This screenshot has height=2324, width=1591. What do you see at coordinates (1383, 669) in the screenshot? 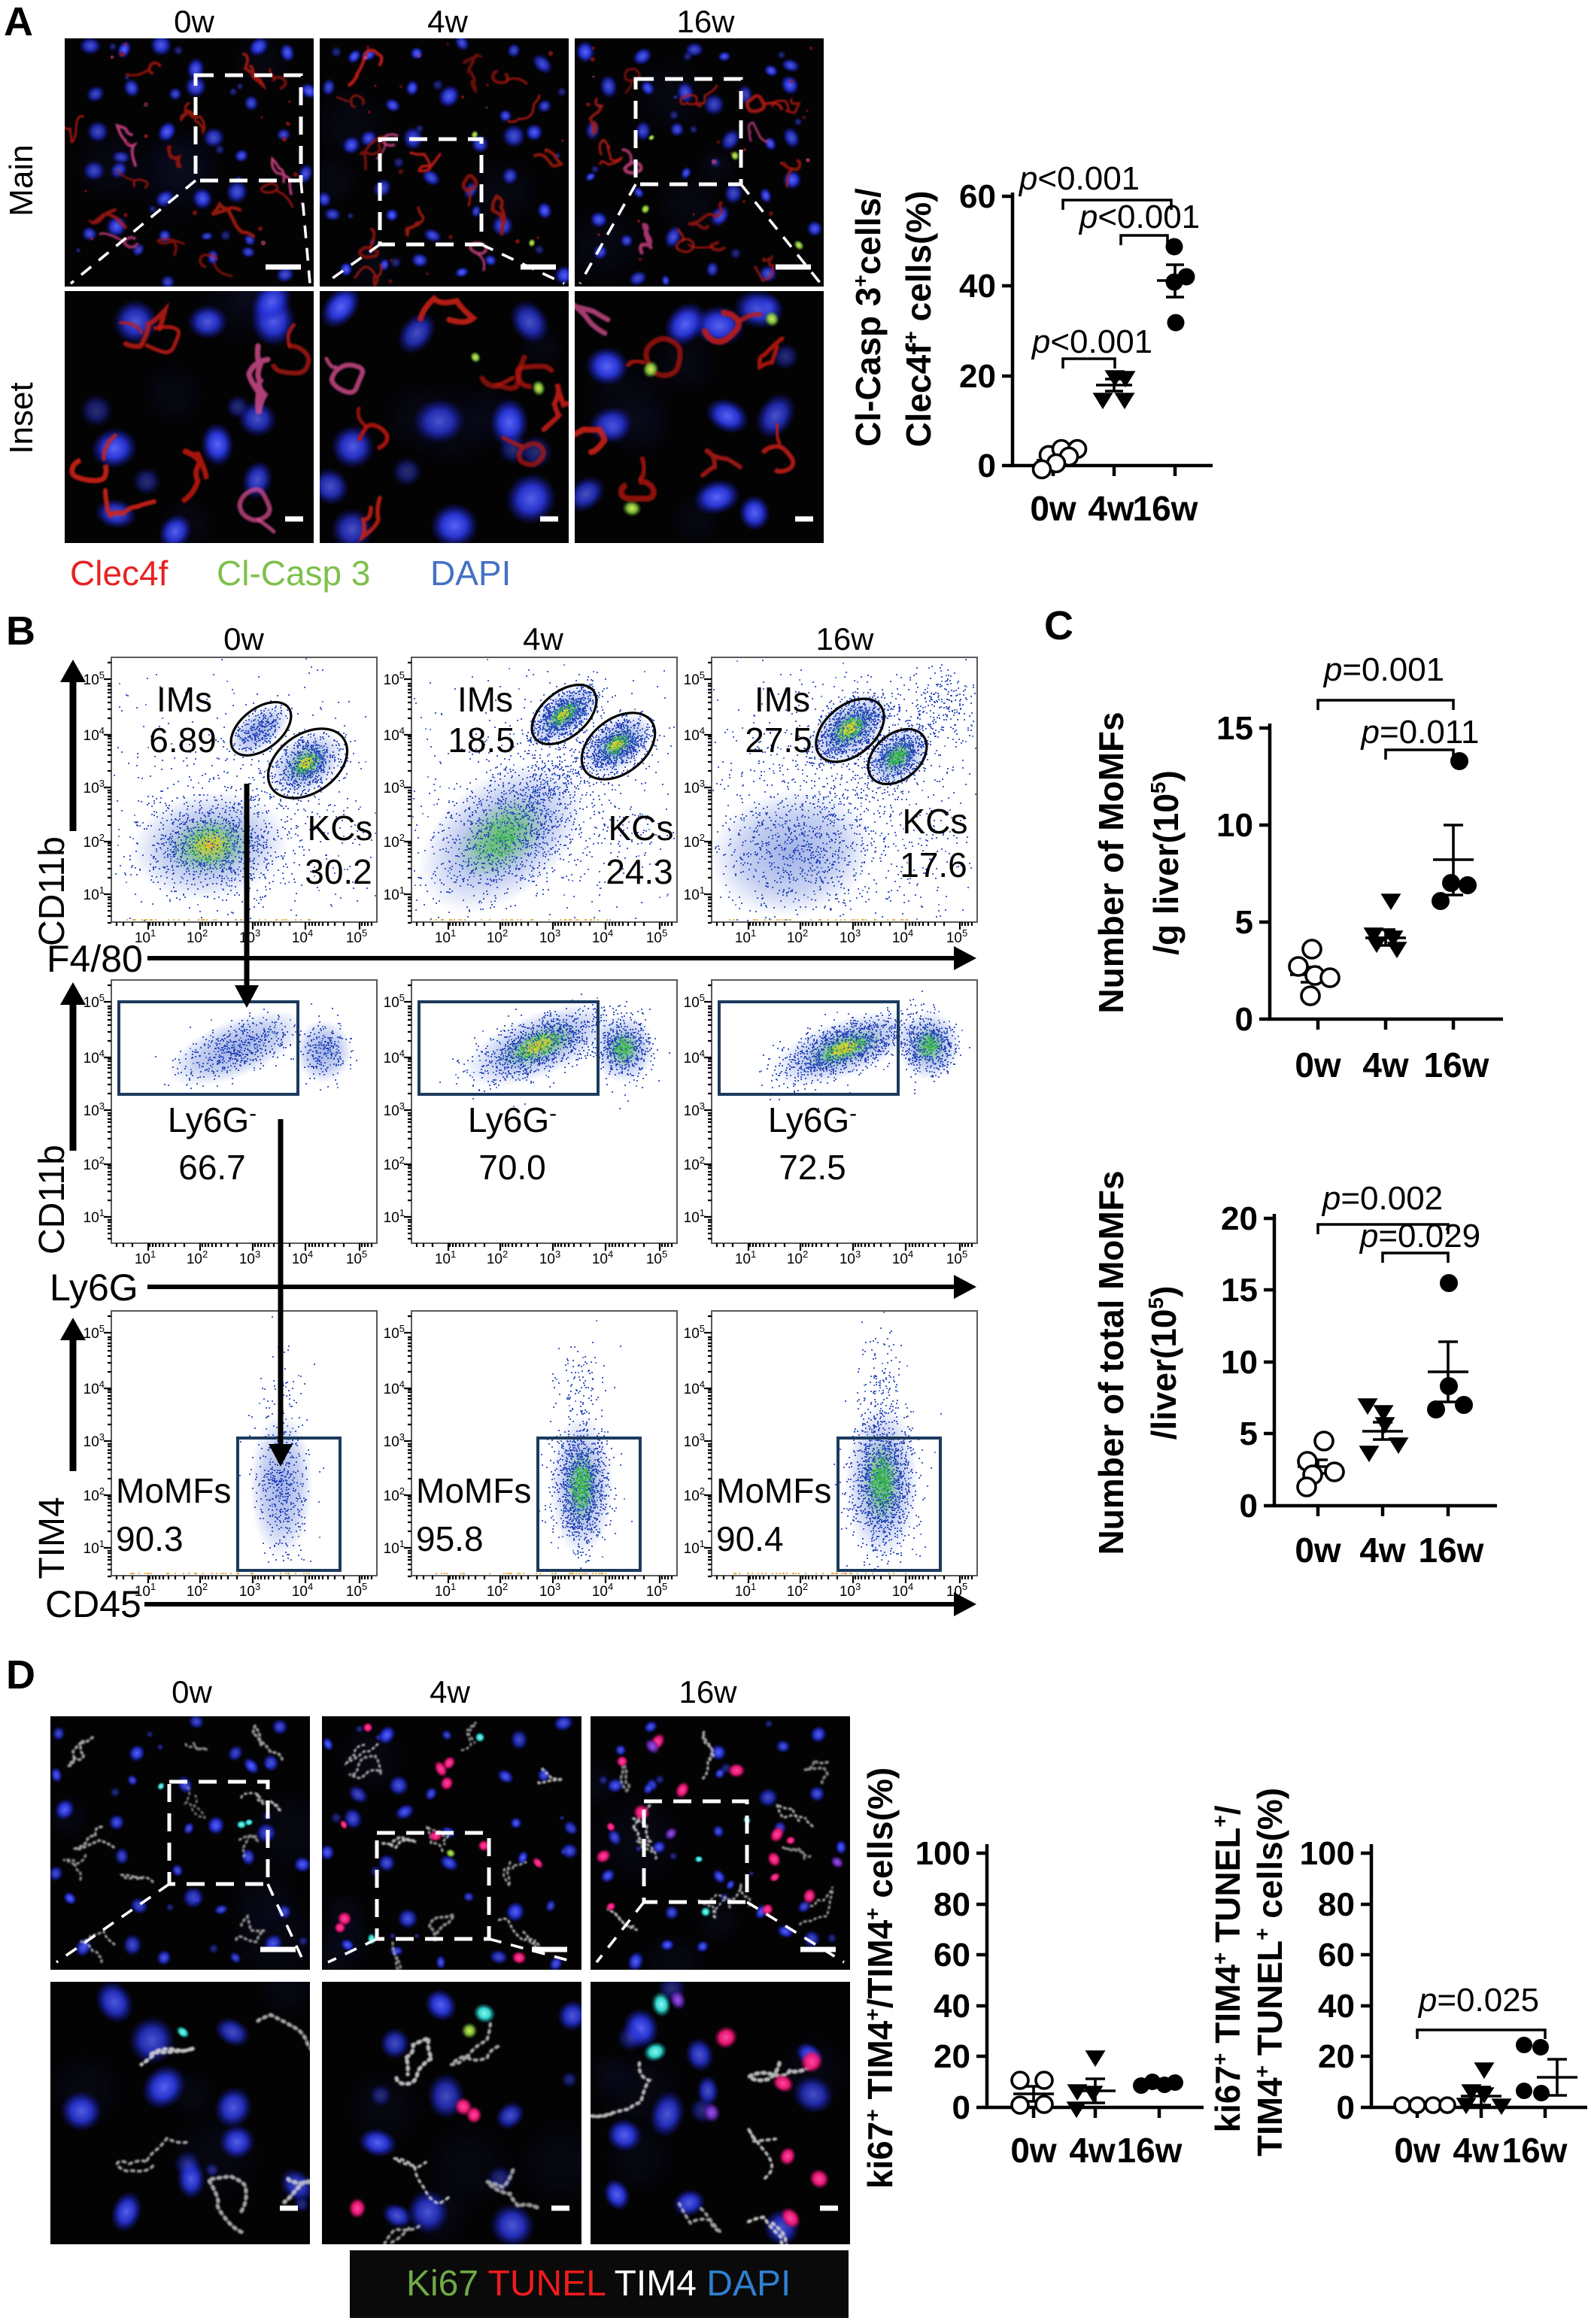
I see `svg-text: p=0.001` at bounding box center [1383, 669].